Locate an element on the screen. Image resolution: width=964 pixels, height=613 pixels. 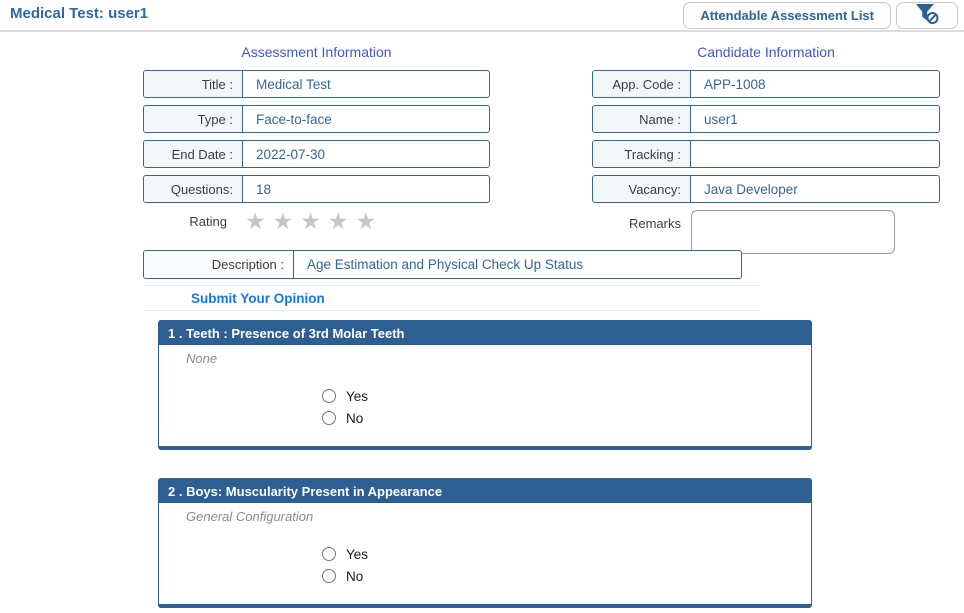
radio-q2-yes is located at coordinates (329, 554).